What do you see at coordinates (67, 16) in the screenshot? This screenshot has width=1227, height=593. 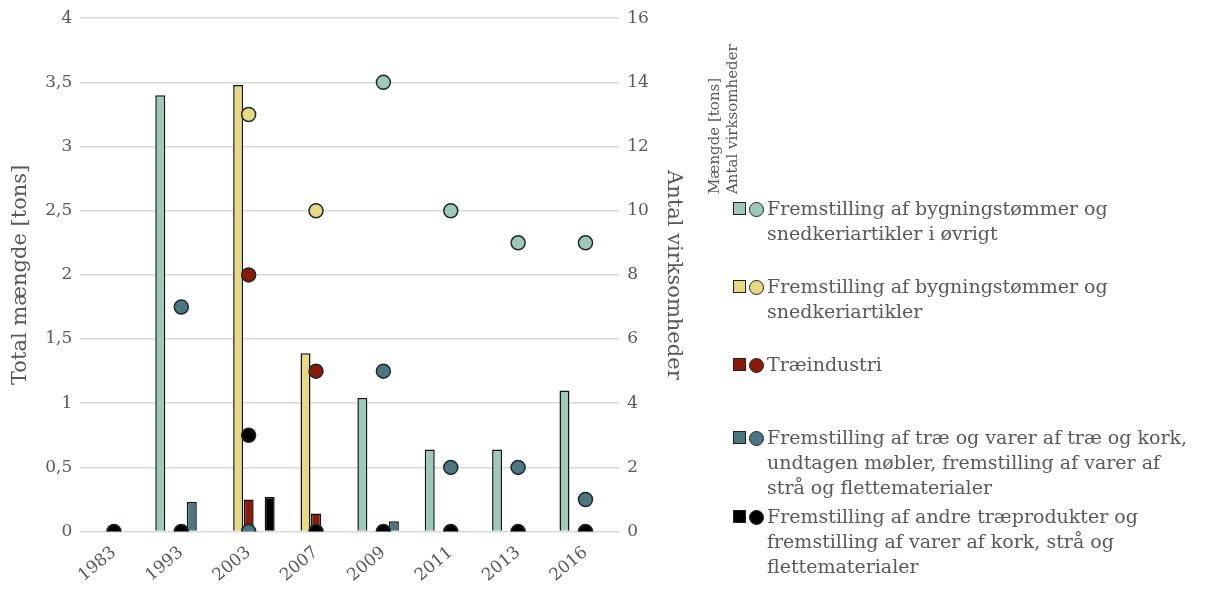 I see `y-tick-label: 4` at bounding box center [67, 16].